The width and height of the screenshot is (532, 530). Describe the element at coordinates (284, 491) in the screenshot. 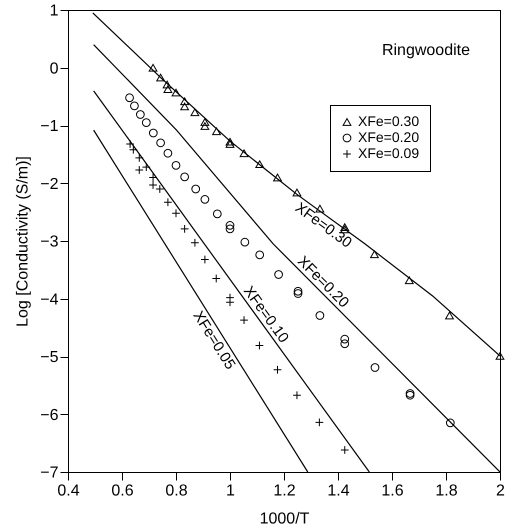

I see `x-tick-label: 1.2` at that location.